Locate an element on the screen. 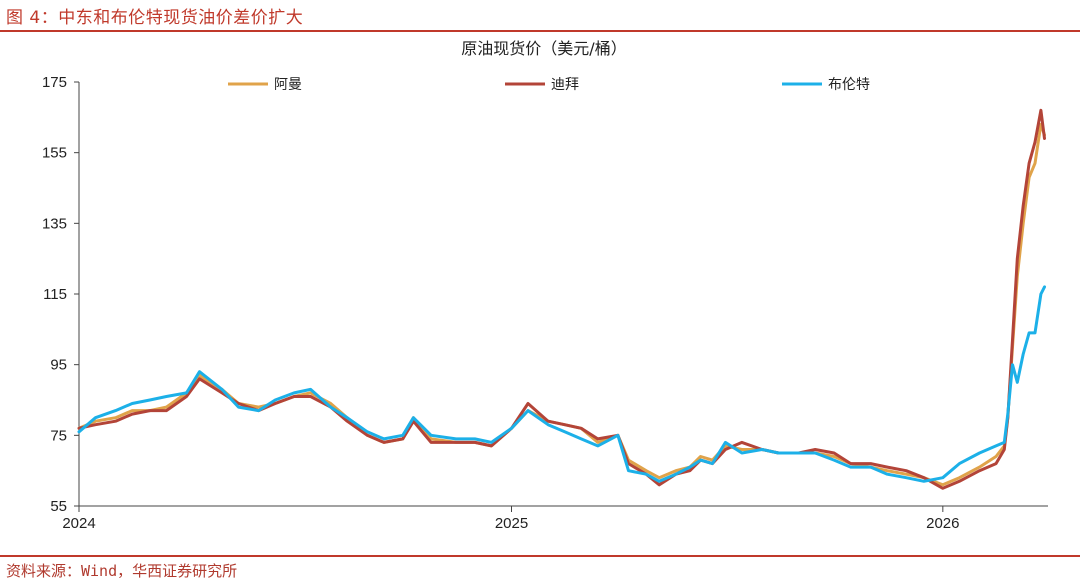  y-tick-label: 115 is located at coordinates (55, 294).